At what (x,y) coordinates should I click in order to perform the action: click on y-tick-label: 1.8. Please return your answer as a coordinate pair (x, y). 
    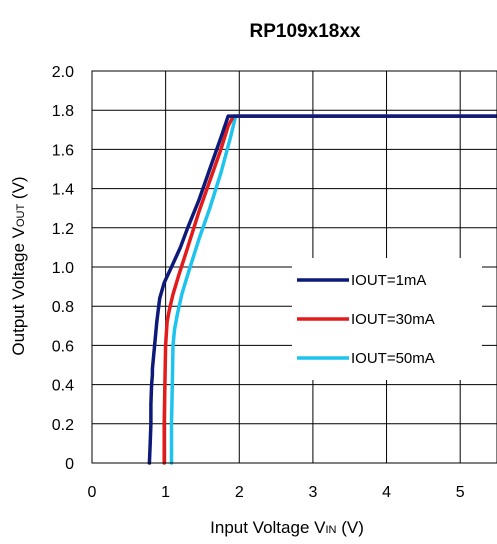
    Looking at the image, I should click on (63, 111).